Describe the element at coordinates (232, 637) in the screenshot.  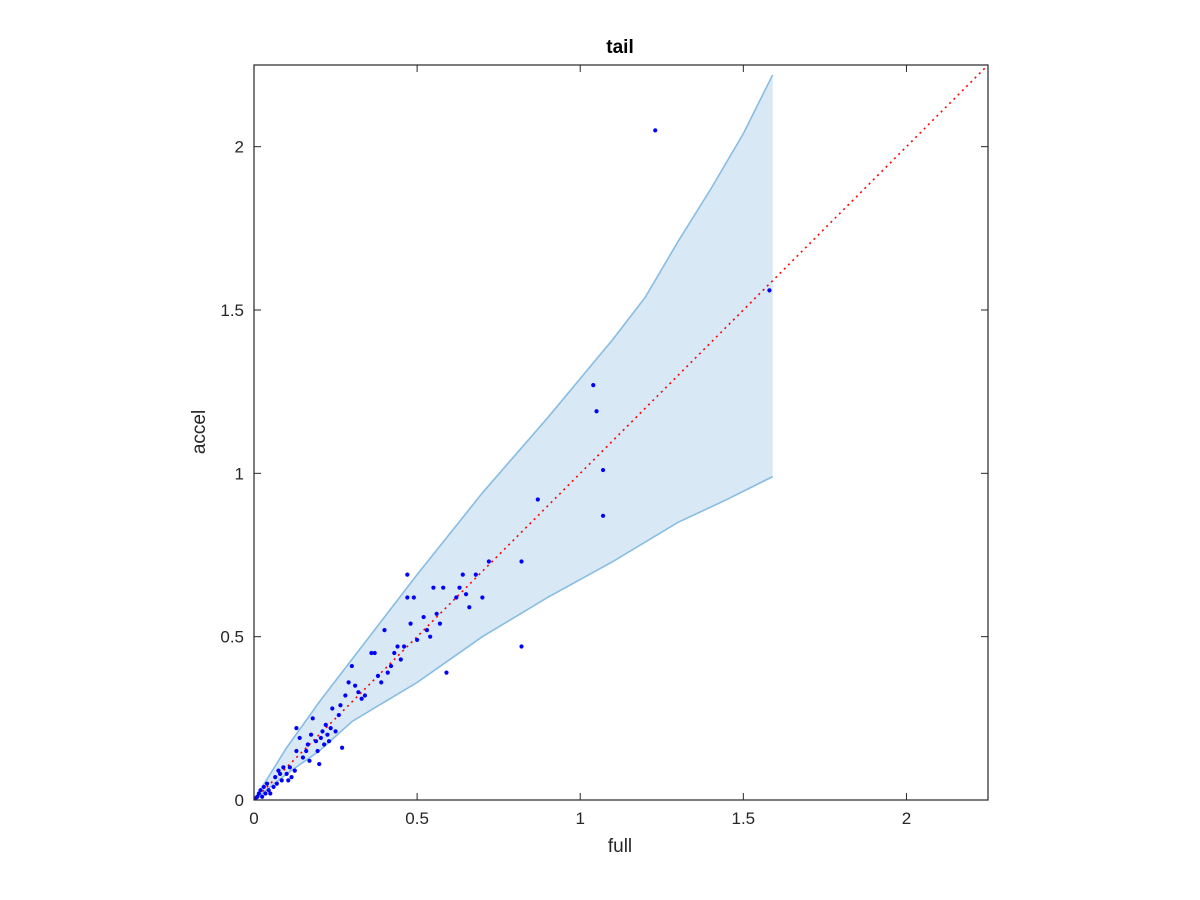
I see `y-tick-label: 0.5` at that location.